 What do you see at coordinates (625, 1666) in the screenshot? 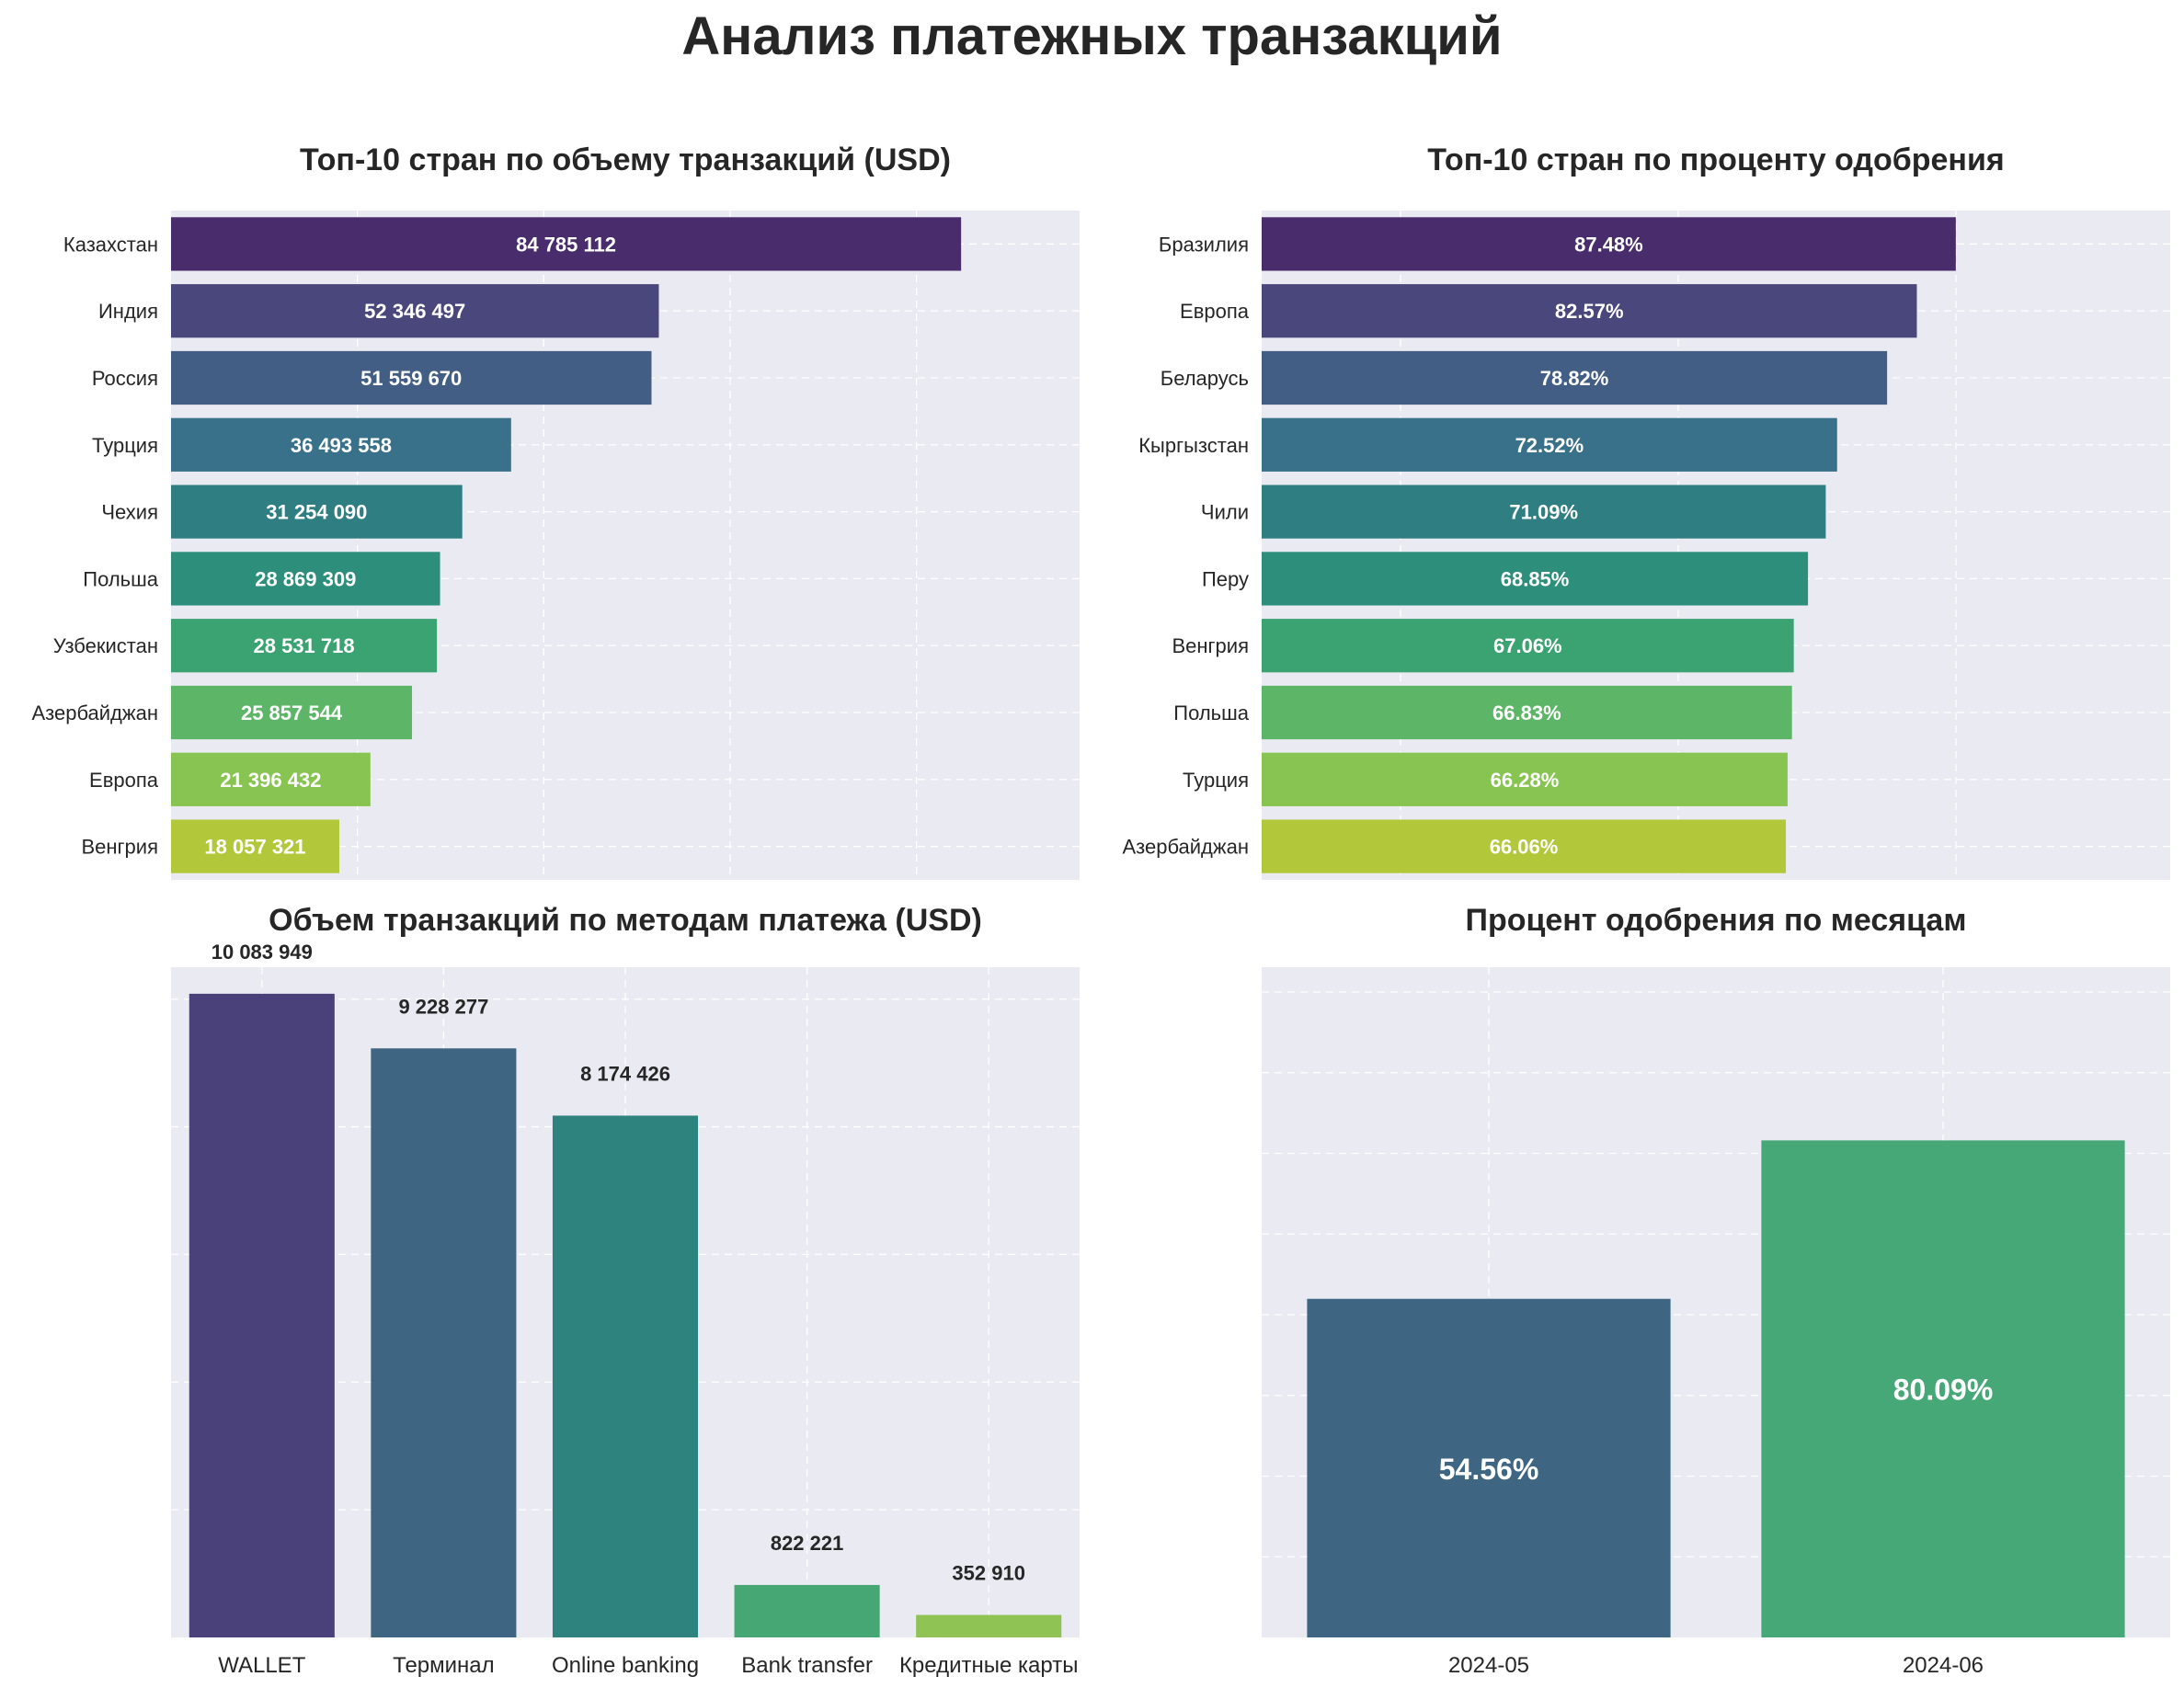
I see `category-label: Online banking` at bounding box center [625, 1666].